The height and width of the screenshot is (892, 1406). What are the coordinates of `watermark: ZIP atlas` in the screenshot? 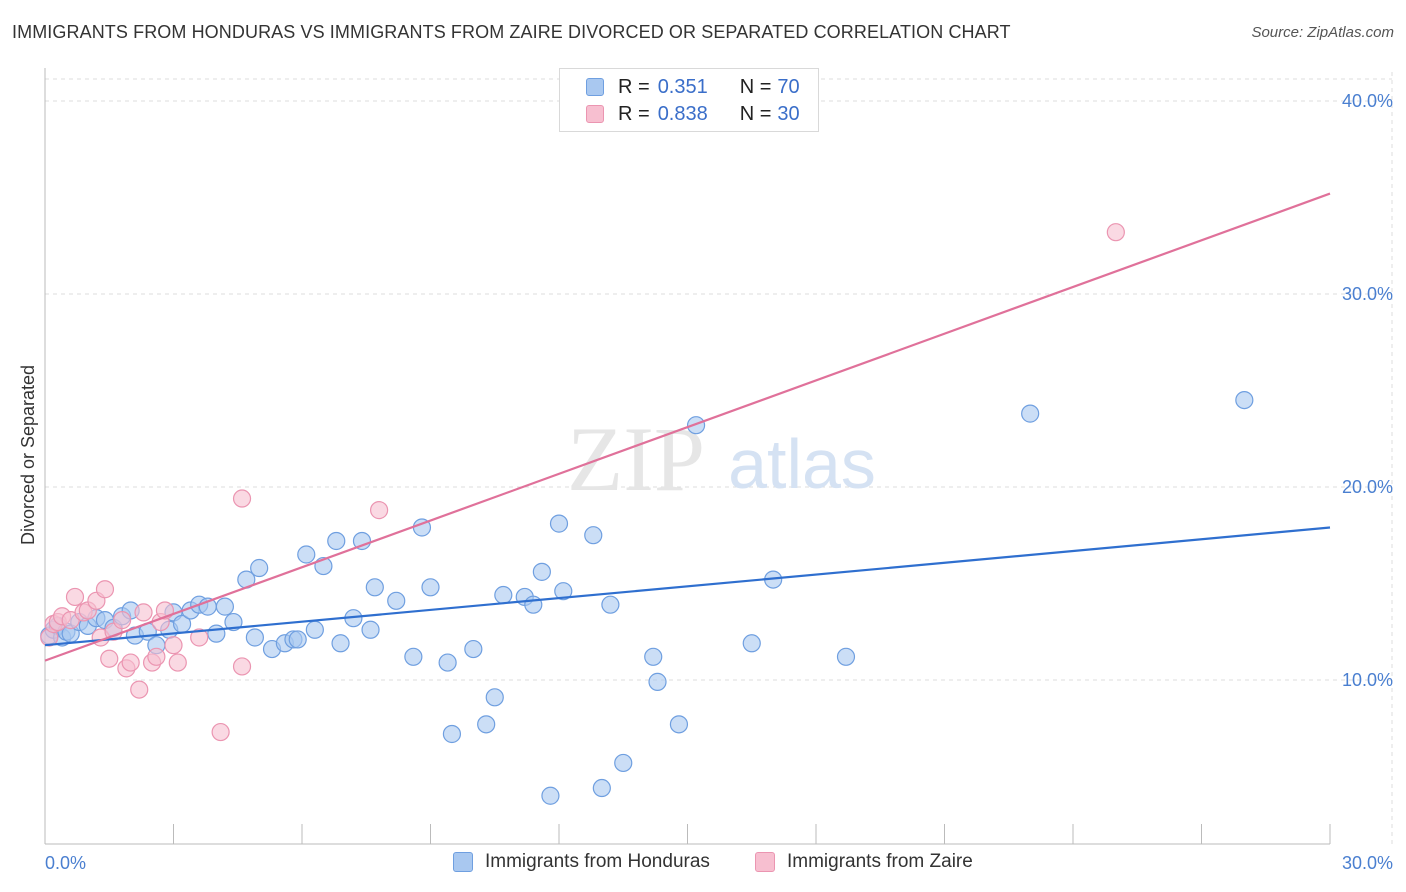 It's located at (721, 459).